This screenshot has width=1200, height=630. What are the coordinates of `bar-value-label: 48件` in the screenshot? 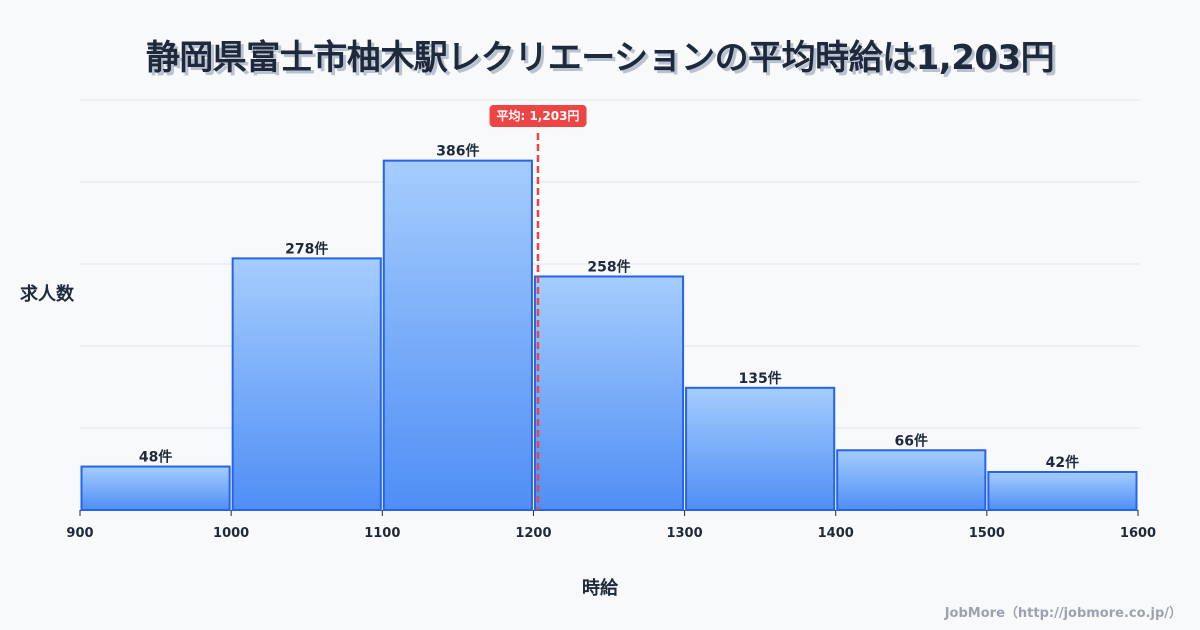 It's located at (155, 457).